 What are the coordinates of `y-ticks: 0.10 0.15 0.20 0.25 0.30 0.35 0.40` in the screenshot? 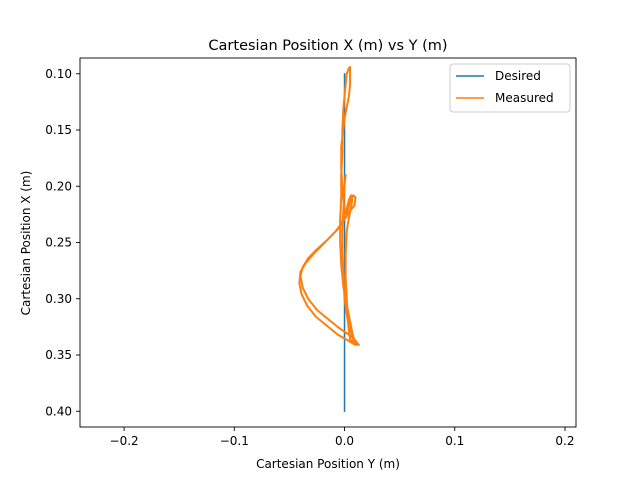 It's located at (62, 242).